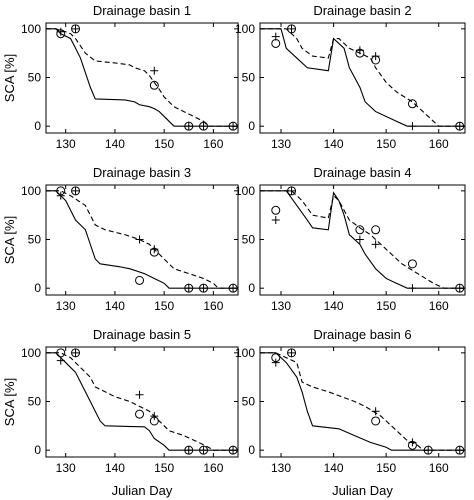  I want to click on panel: Drainage basin 2 130 140 150 160 0 50 100, so click(350, 77).